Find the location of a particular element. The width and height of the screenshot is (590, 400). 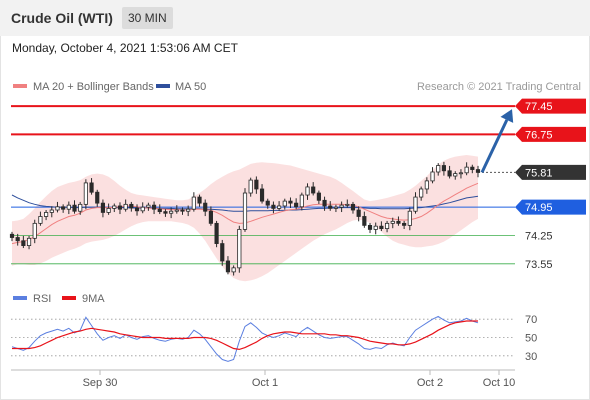

x-axis: Sep 30 Oct 1 Oct 2 Oct 10 is located at coordinates (299, 379).